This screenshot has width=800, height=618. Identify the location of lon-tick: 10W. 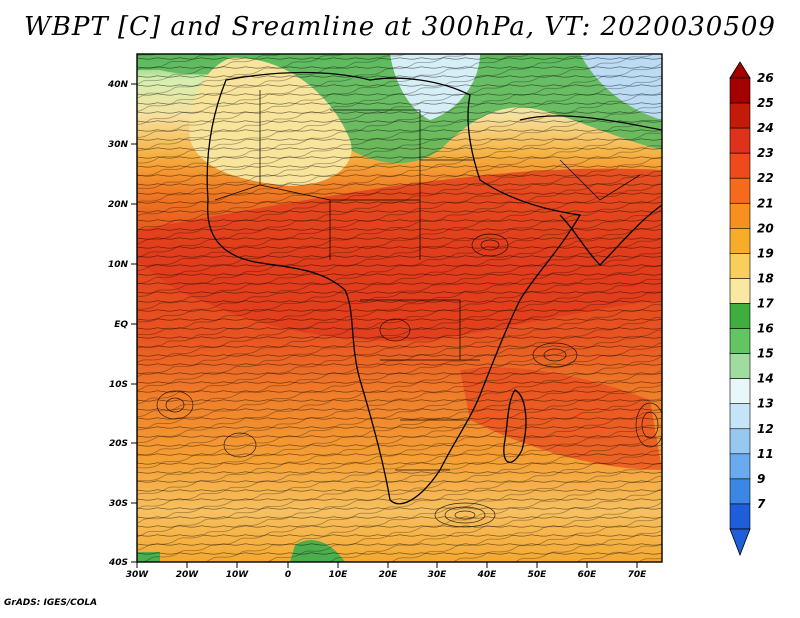
(238, 571).